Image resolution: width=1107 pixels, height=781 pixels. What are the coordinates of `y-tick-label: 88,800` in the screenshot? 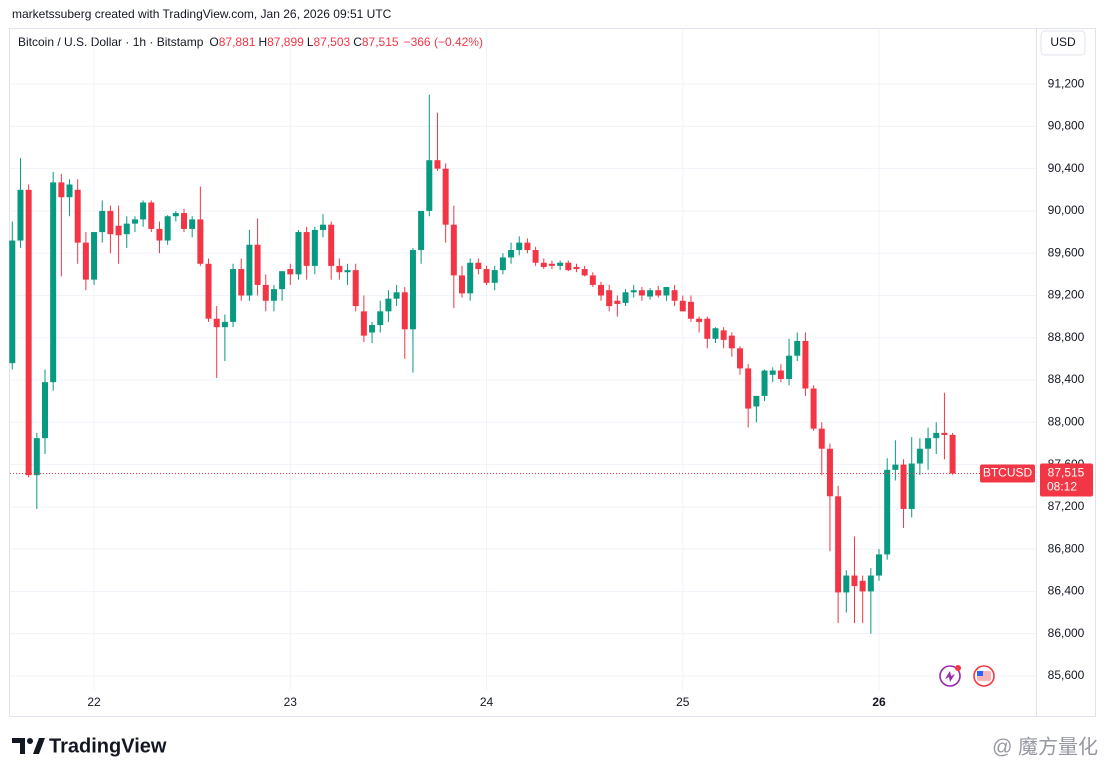 It's located at (1066, 337).